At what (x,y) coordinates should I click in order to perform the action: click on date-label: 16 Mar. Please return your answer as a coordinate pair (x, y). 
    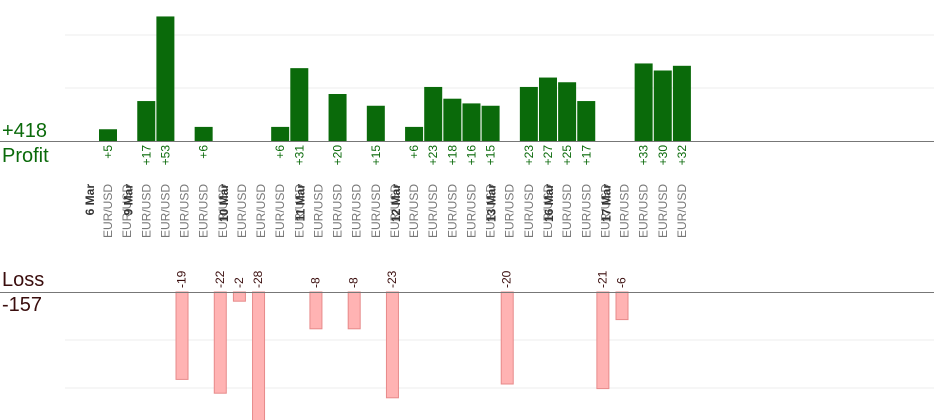
    Looking at the image, I should click on (549, 203).